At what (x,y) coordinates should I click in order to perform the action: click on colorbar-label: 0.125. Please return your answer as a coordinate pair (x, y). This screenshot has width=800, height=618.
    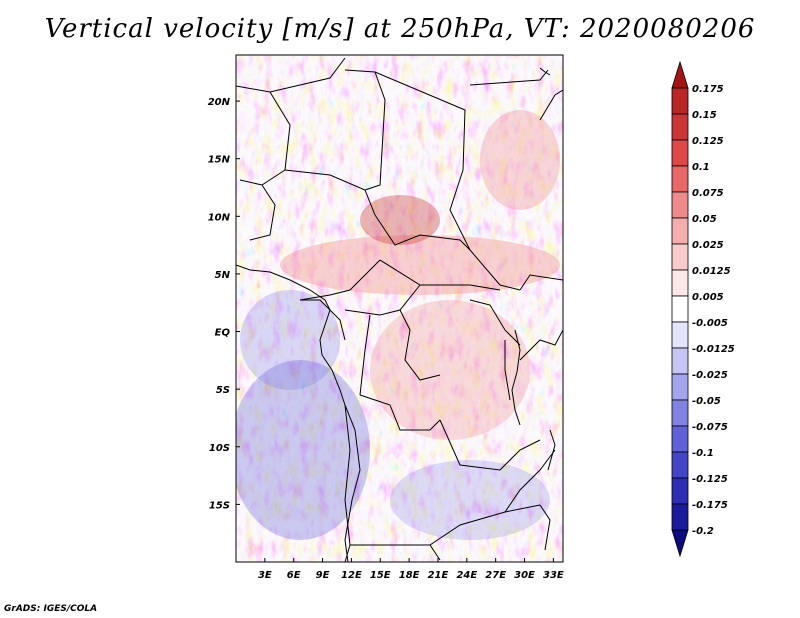
    Looking at the image, I should click on (708, 141).